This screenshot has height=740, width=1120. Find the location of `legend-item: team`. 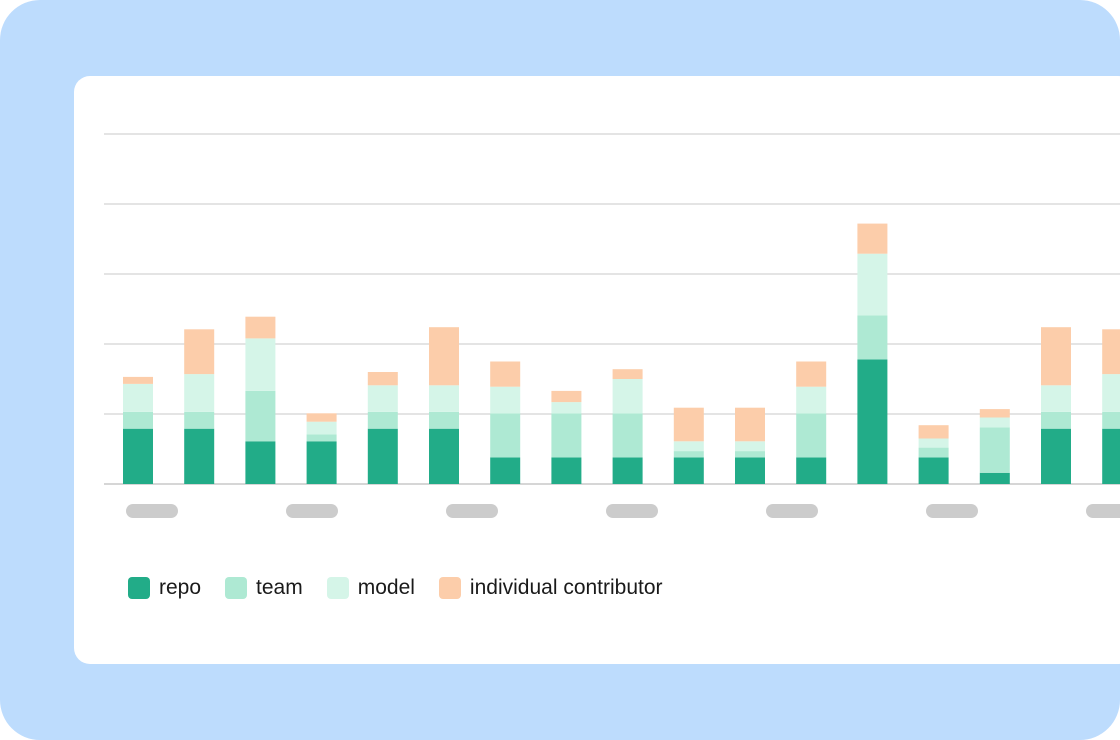

legend-item: team is located at coordinates (264, 588).